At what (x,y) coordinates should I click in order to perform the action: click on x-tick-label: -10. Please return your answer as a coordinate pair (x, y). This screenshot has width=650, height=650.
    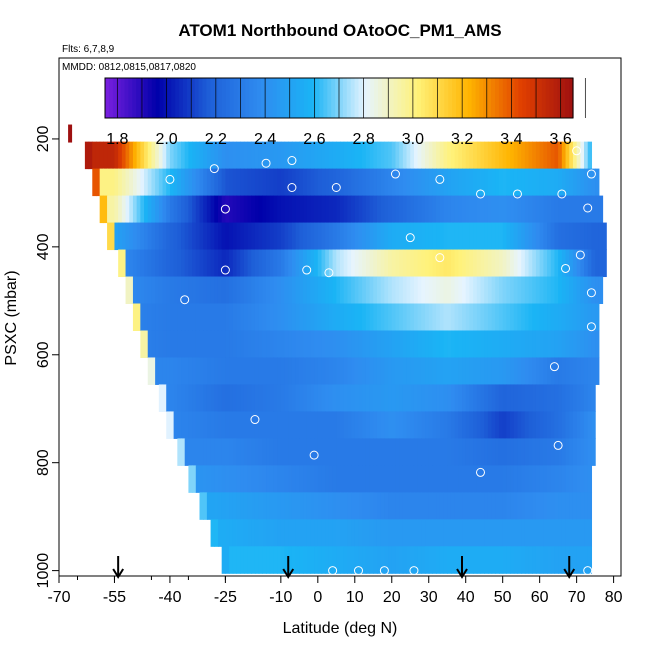
    Looking at the image, I should click on (280, 597).